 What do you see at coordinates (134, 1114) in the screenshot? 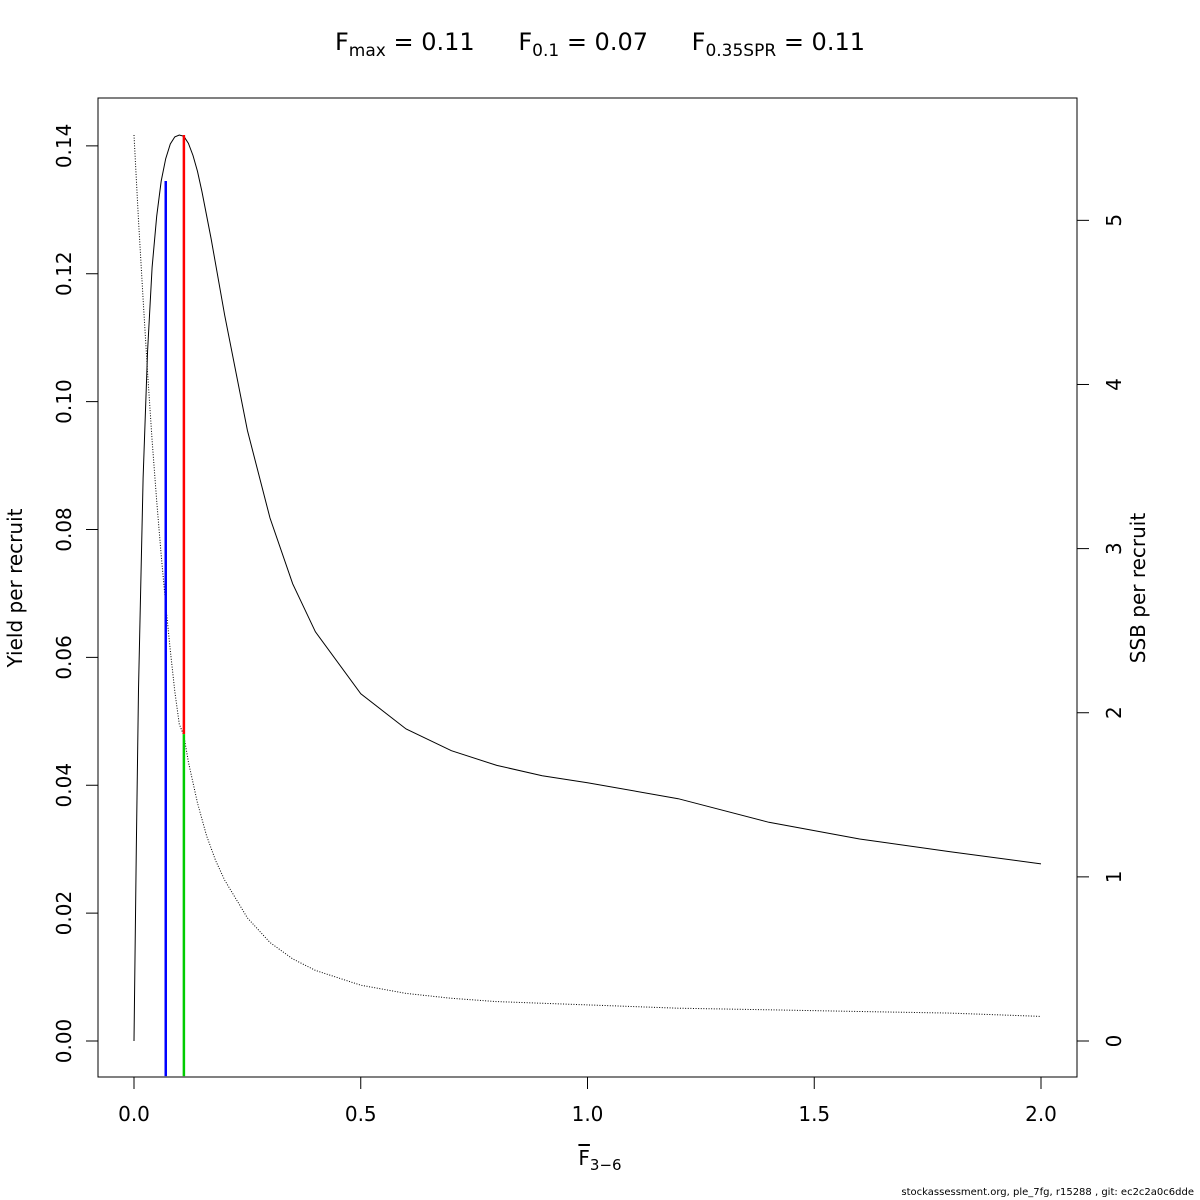
I see `x-tick-label: 0.0` at bounding box center [134, 1114].